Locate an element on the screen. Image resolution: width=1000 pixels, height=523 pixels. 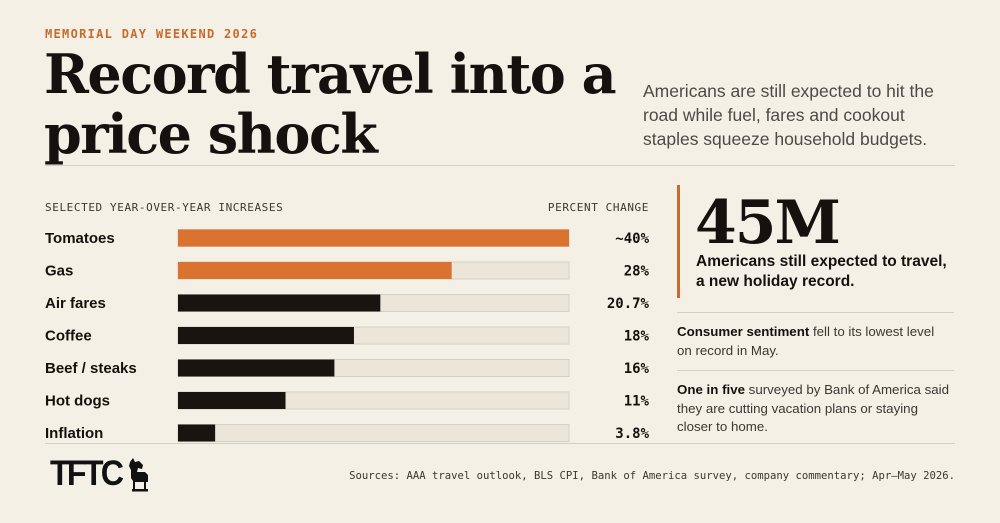
category-label-air-fares: Air fares is located at coordinates (75, 303).